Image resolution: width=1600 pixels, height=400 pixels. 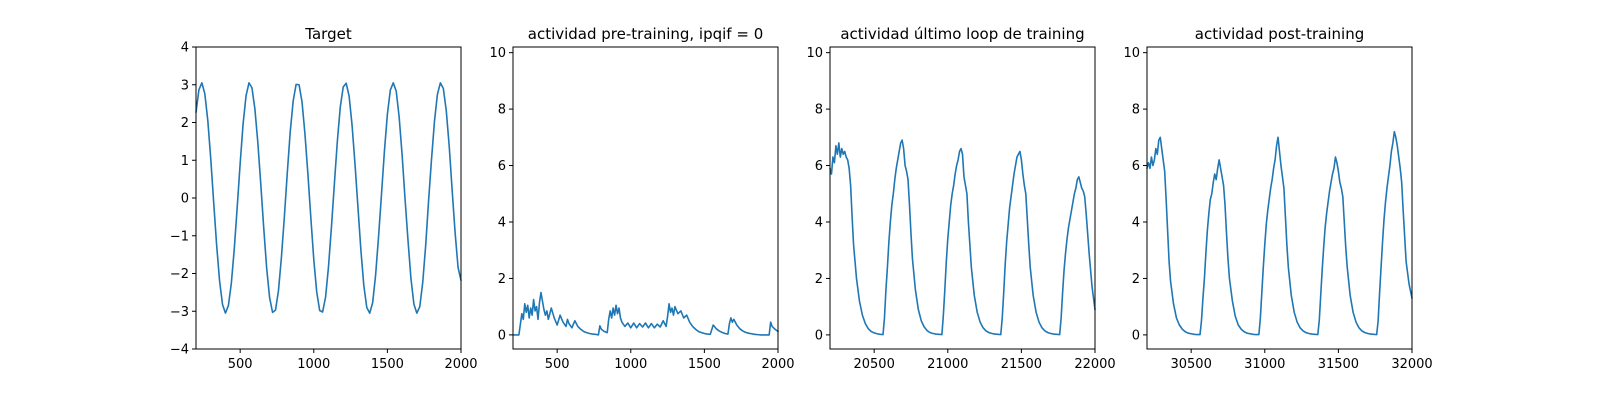 I want to click on x-tick-label: 31500, so click(x=1338, y=364).